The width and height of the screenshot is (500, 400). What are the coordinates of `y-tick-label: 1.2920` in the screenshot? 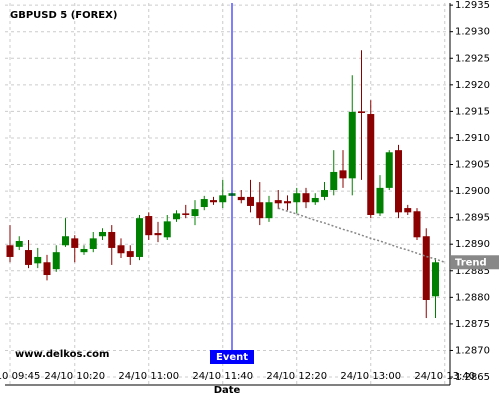 It's located at (472, 85).